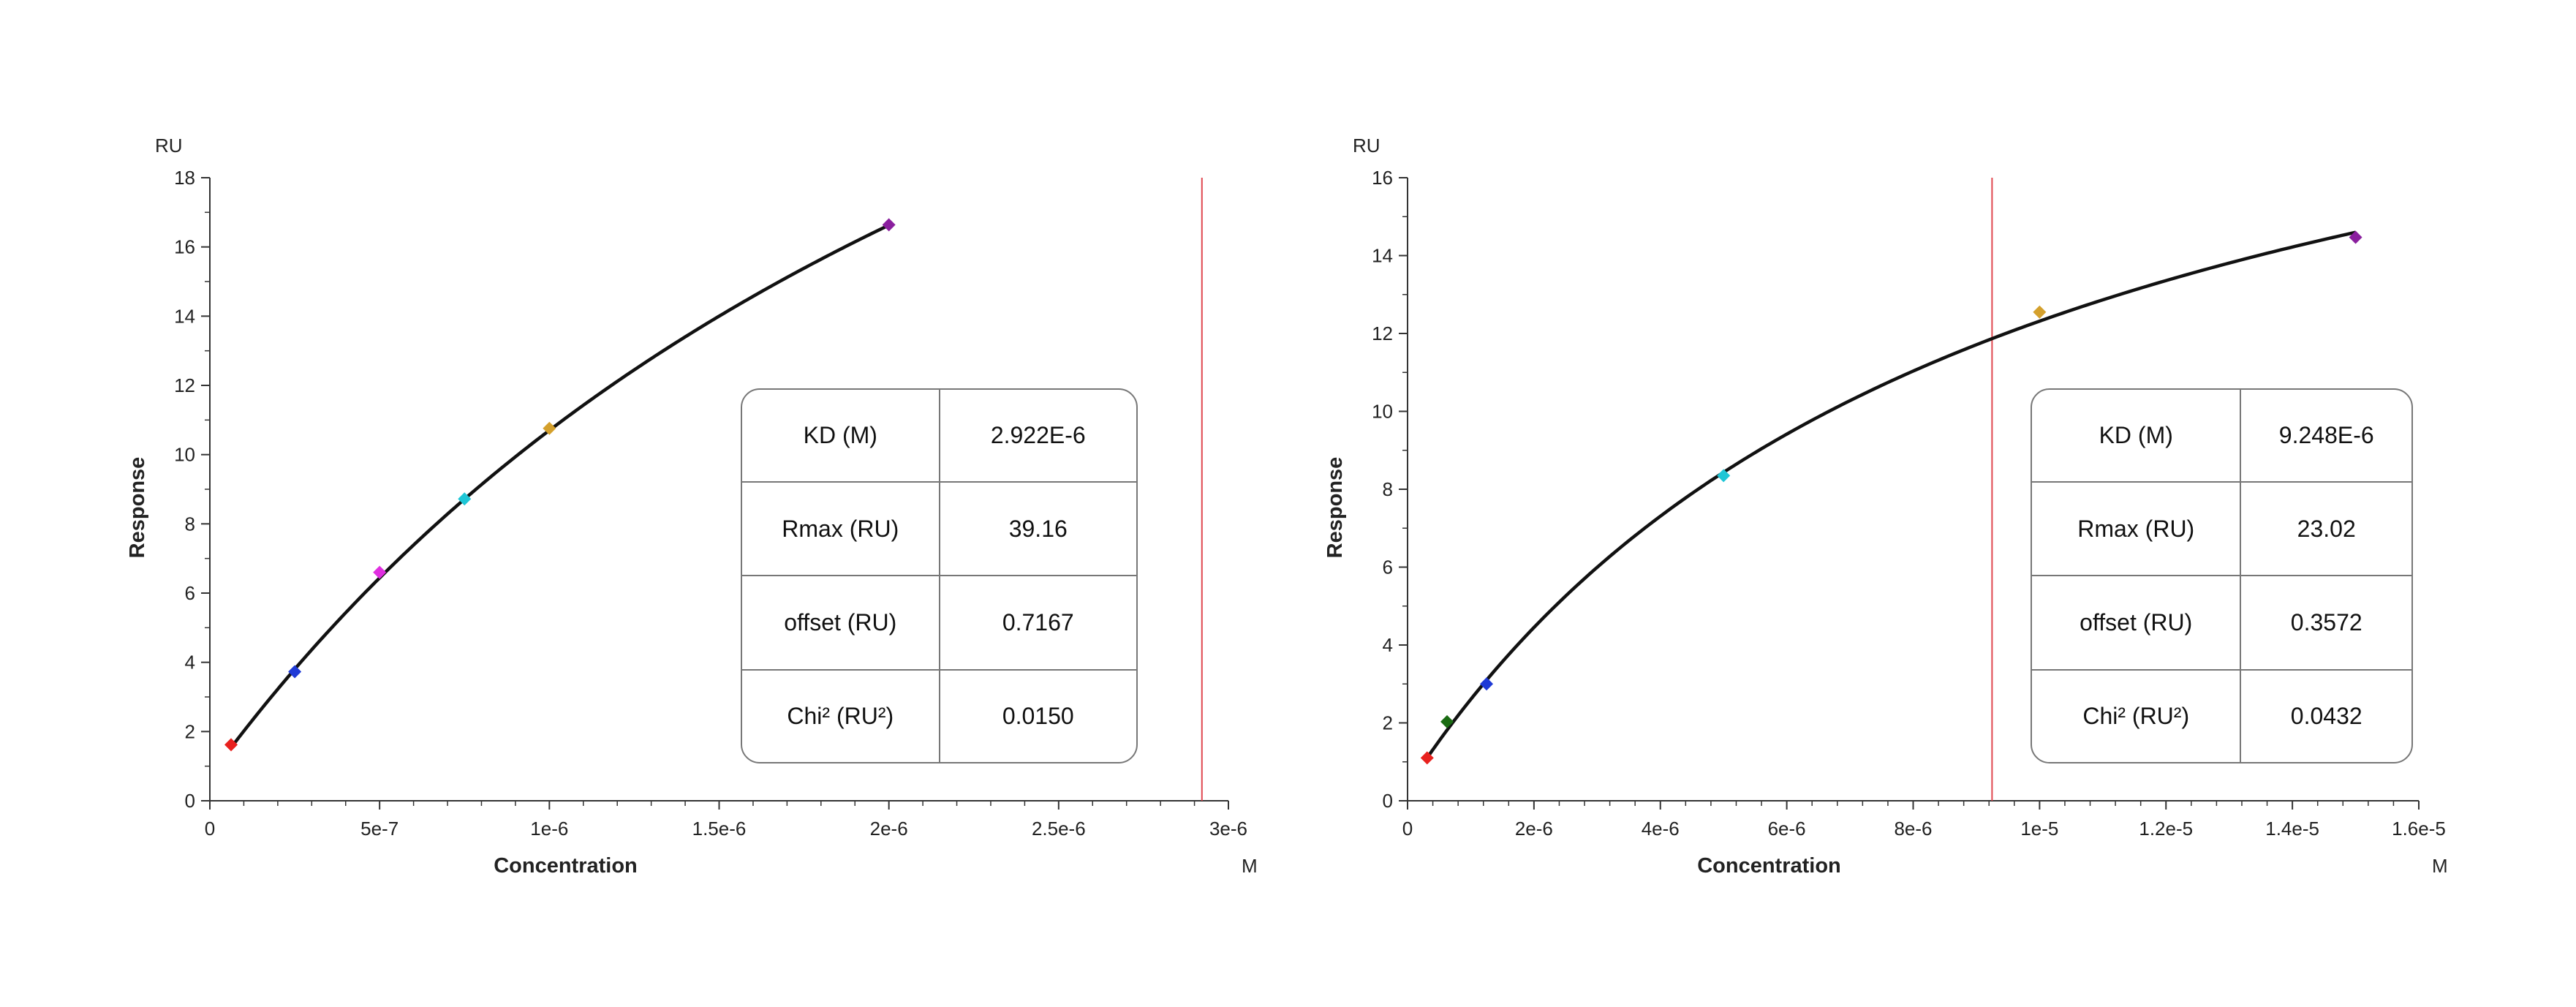 The height and width of the screenshot is (1007, 2576). Describe the element at coordinates (2325, 623) in the screenshot. I see `fit-param-value: 0.3572` at that location.